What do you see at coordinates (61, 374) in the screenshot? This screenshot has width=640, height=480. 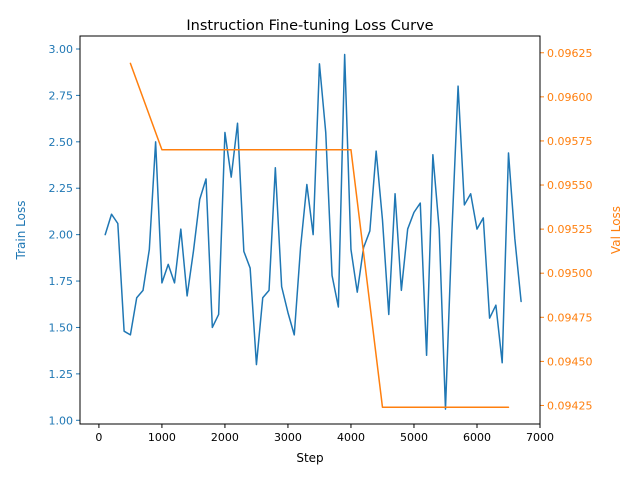 I see `left-y-tick-label: 1.25` at bounding box center [61, 374].